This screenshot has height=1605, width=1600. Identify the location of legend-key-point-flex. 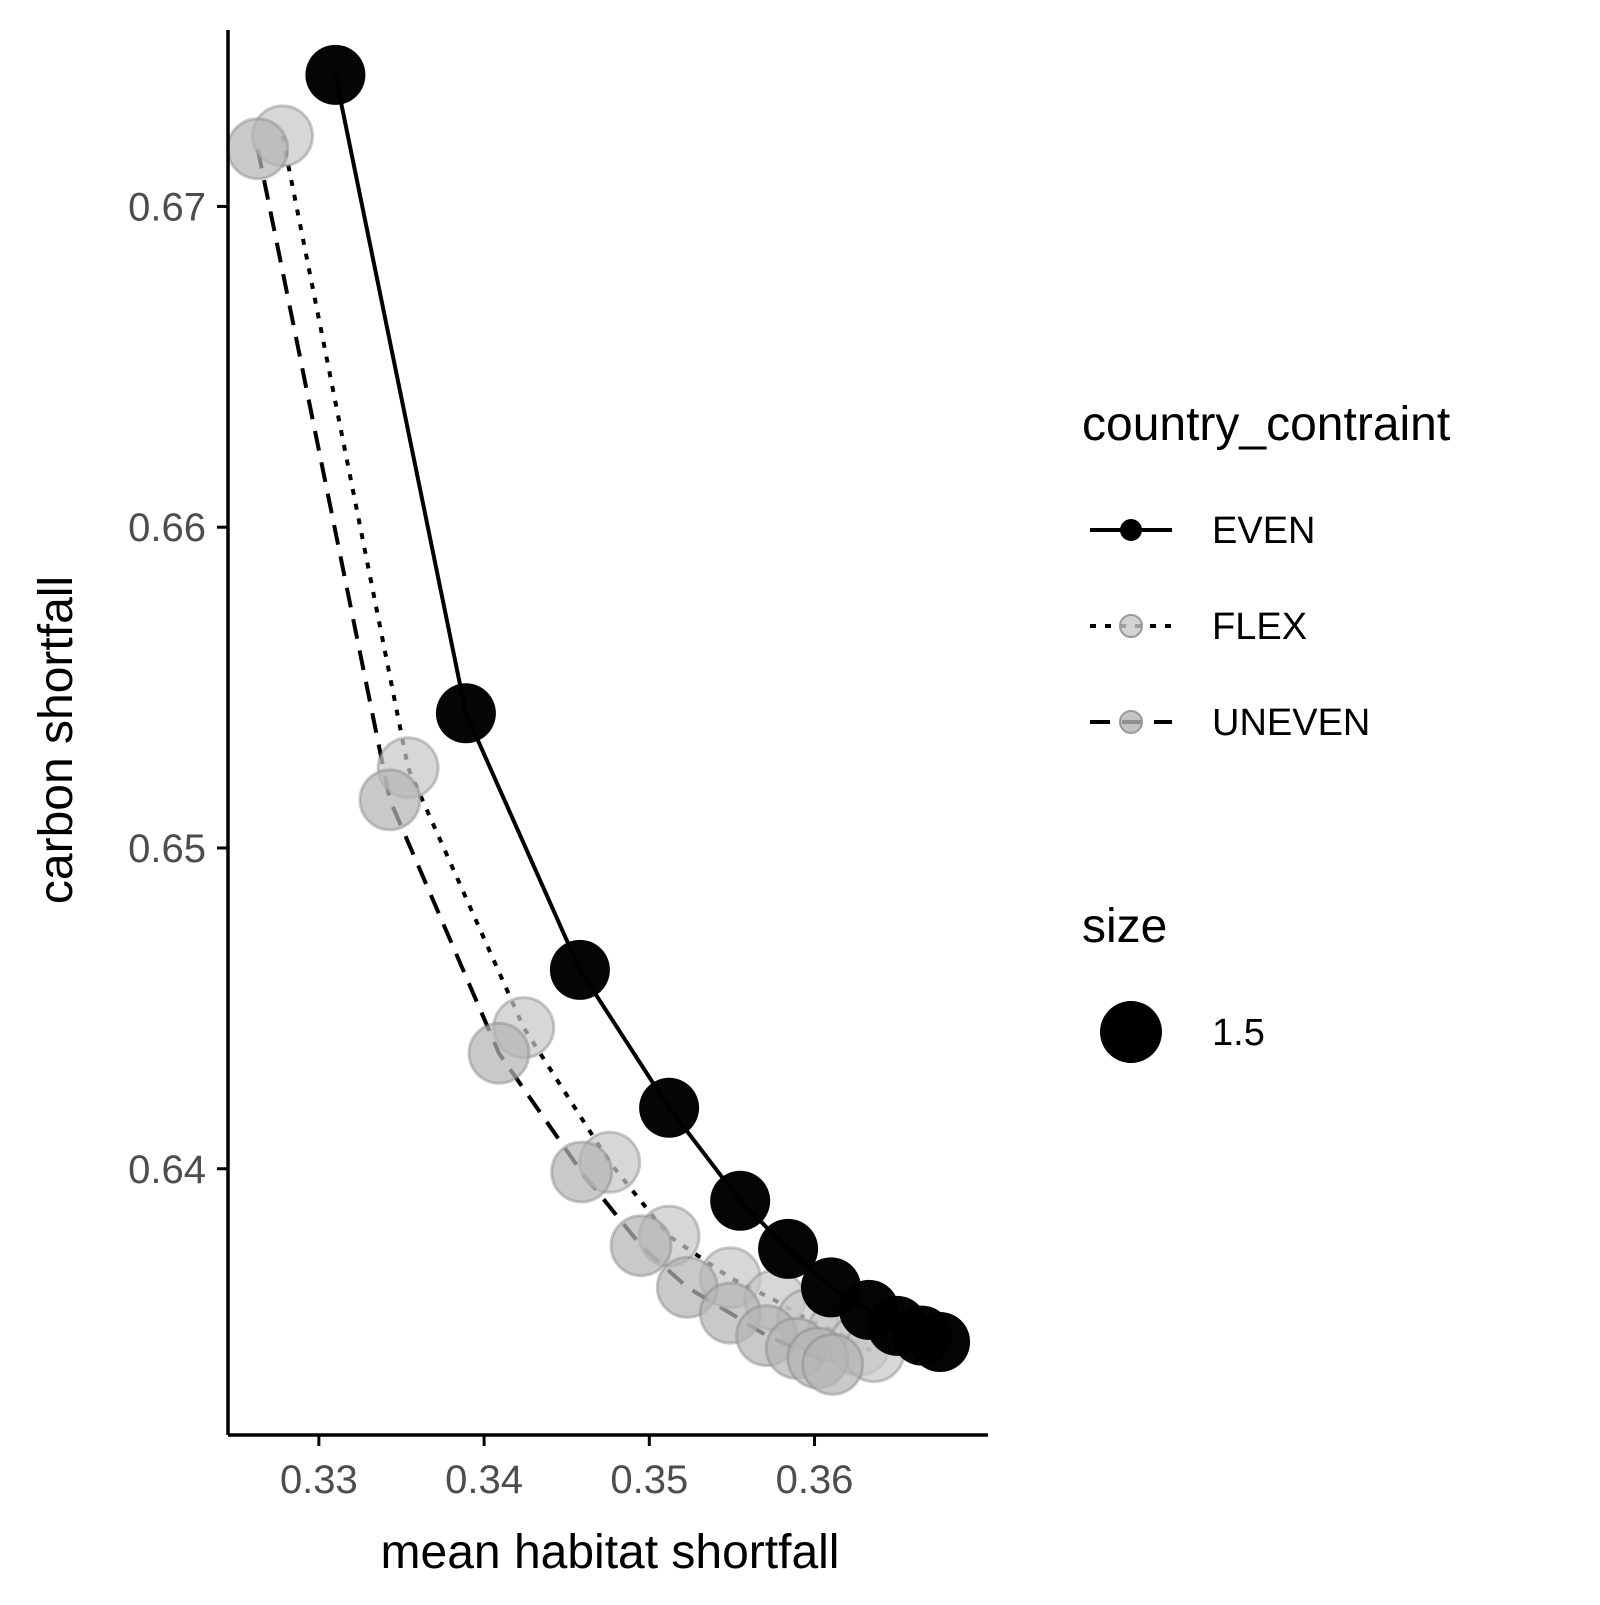
(1131, 626).